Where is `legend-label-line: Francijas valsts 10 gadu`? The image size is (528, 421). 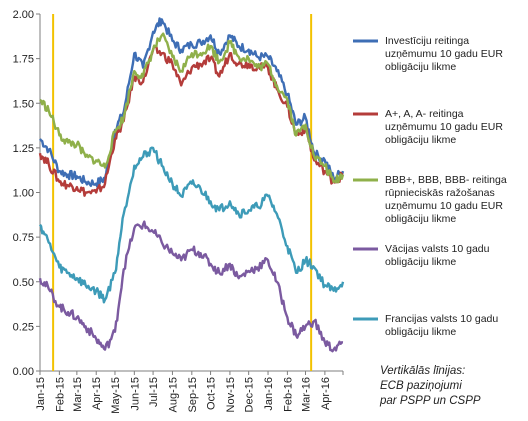 legend-label-line: Francijas valsts 10 gadu is located at coordinates (441, 319).